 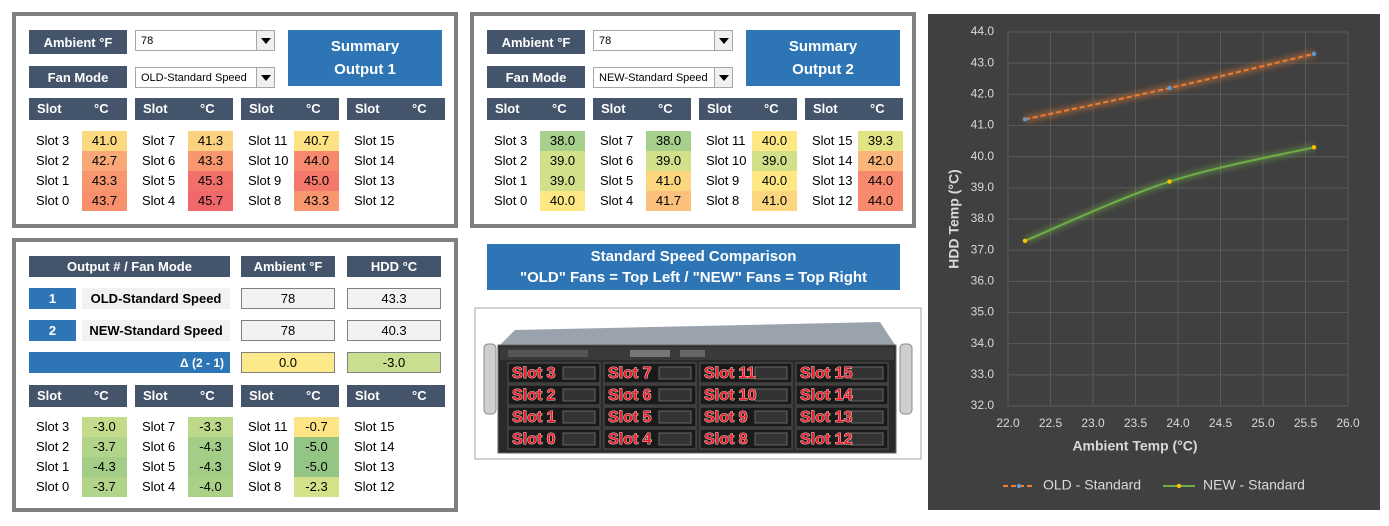 I want to click on slot-temp-cell: 39.3, so click(x=880, y=141).